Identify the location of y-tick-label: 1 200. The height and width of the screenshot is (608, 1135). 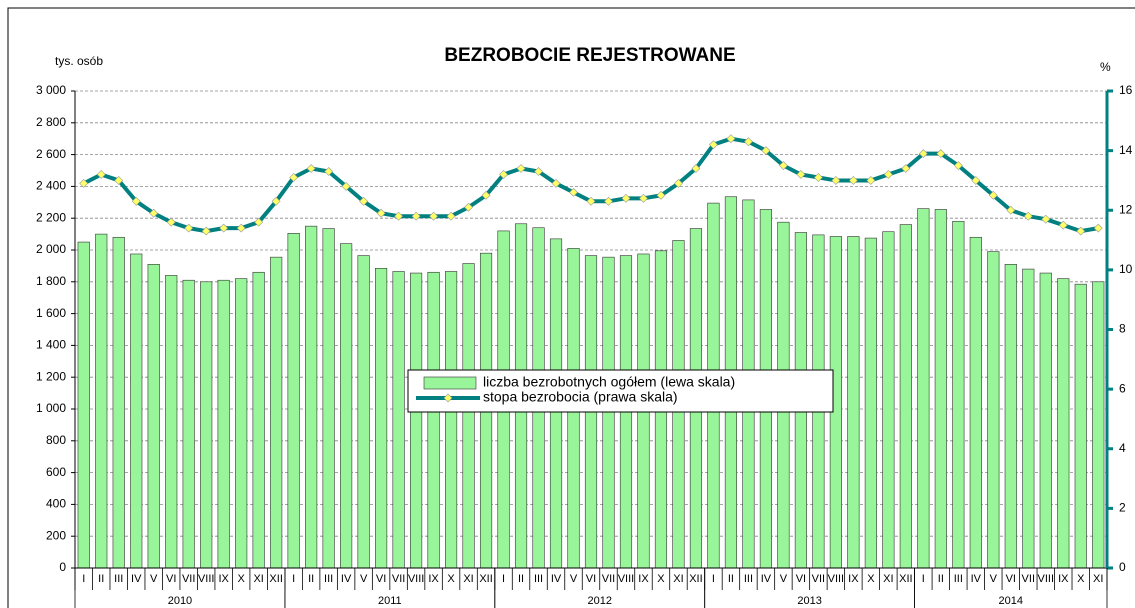
(51, 376).